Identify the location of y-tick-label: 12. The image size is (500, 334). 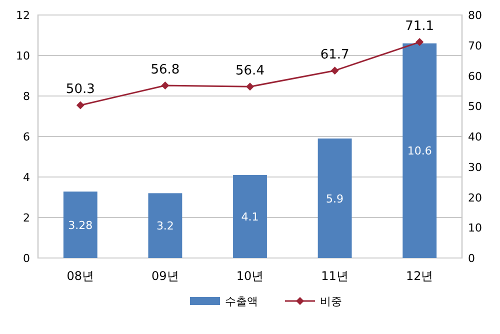
(23, 15).